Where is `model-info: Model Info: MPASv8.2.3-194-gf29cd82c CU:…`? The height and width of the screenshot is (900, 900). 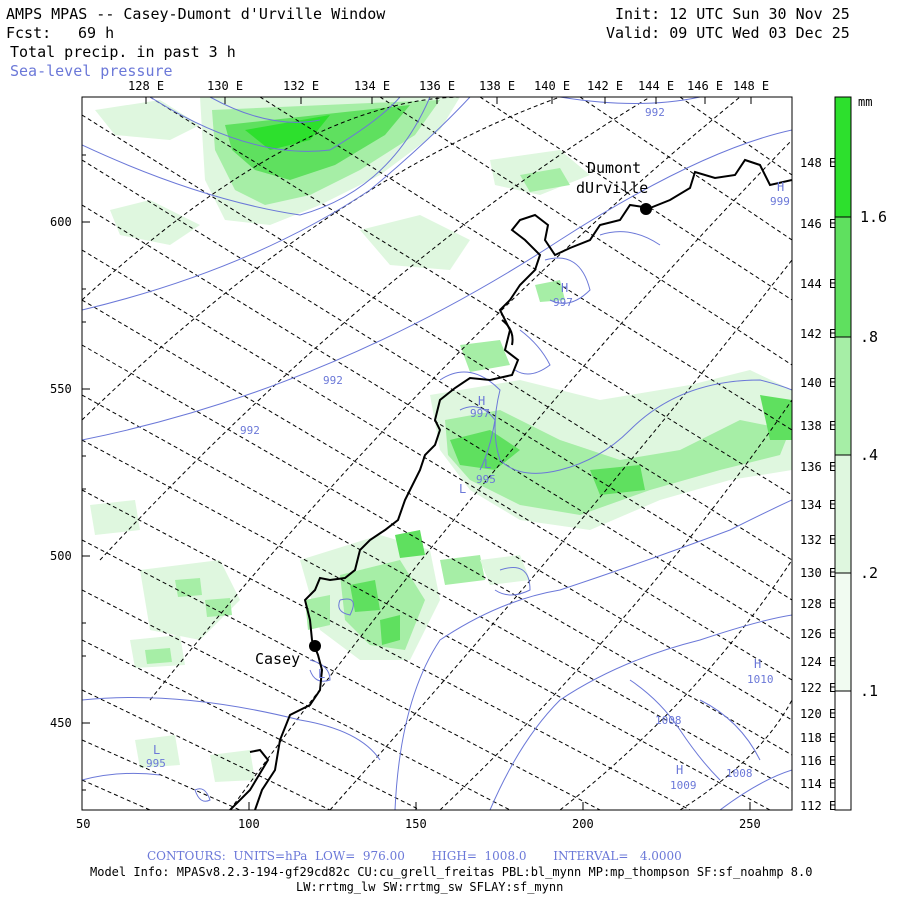
model-info: Model Info: MPASv8.2.3-194-gf29cd82c CU:… is located at coordinates (451, 872).